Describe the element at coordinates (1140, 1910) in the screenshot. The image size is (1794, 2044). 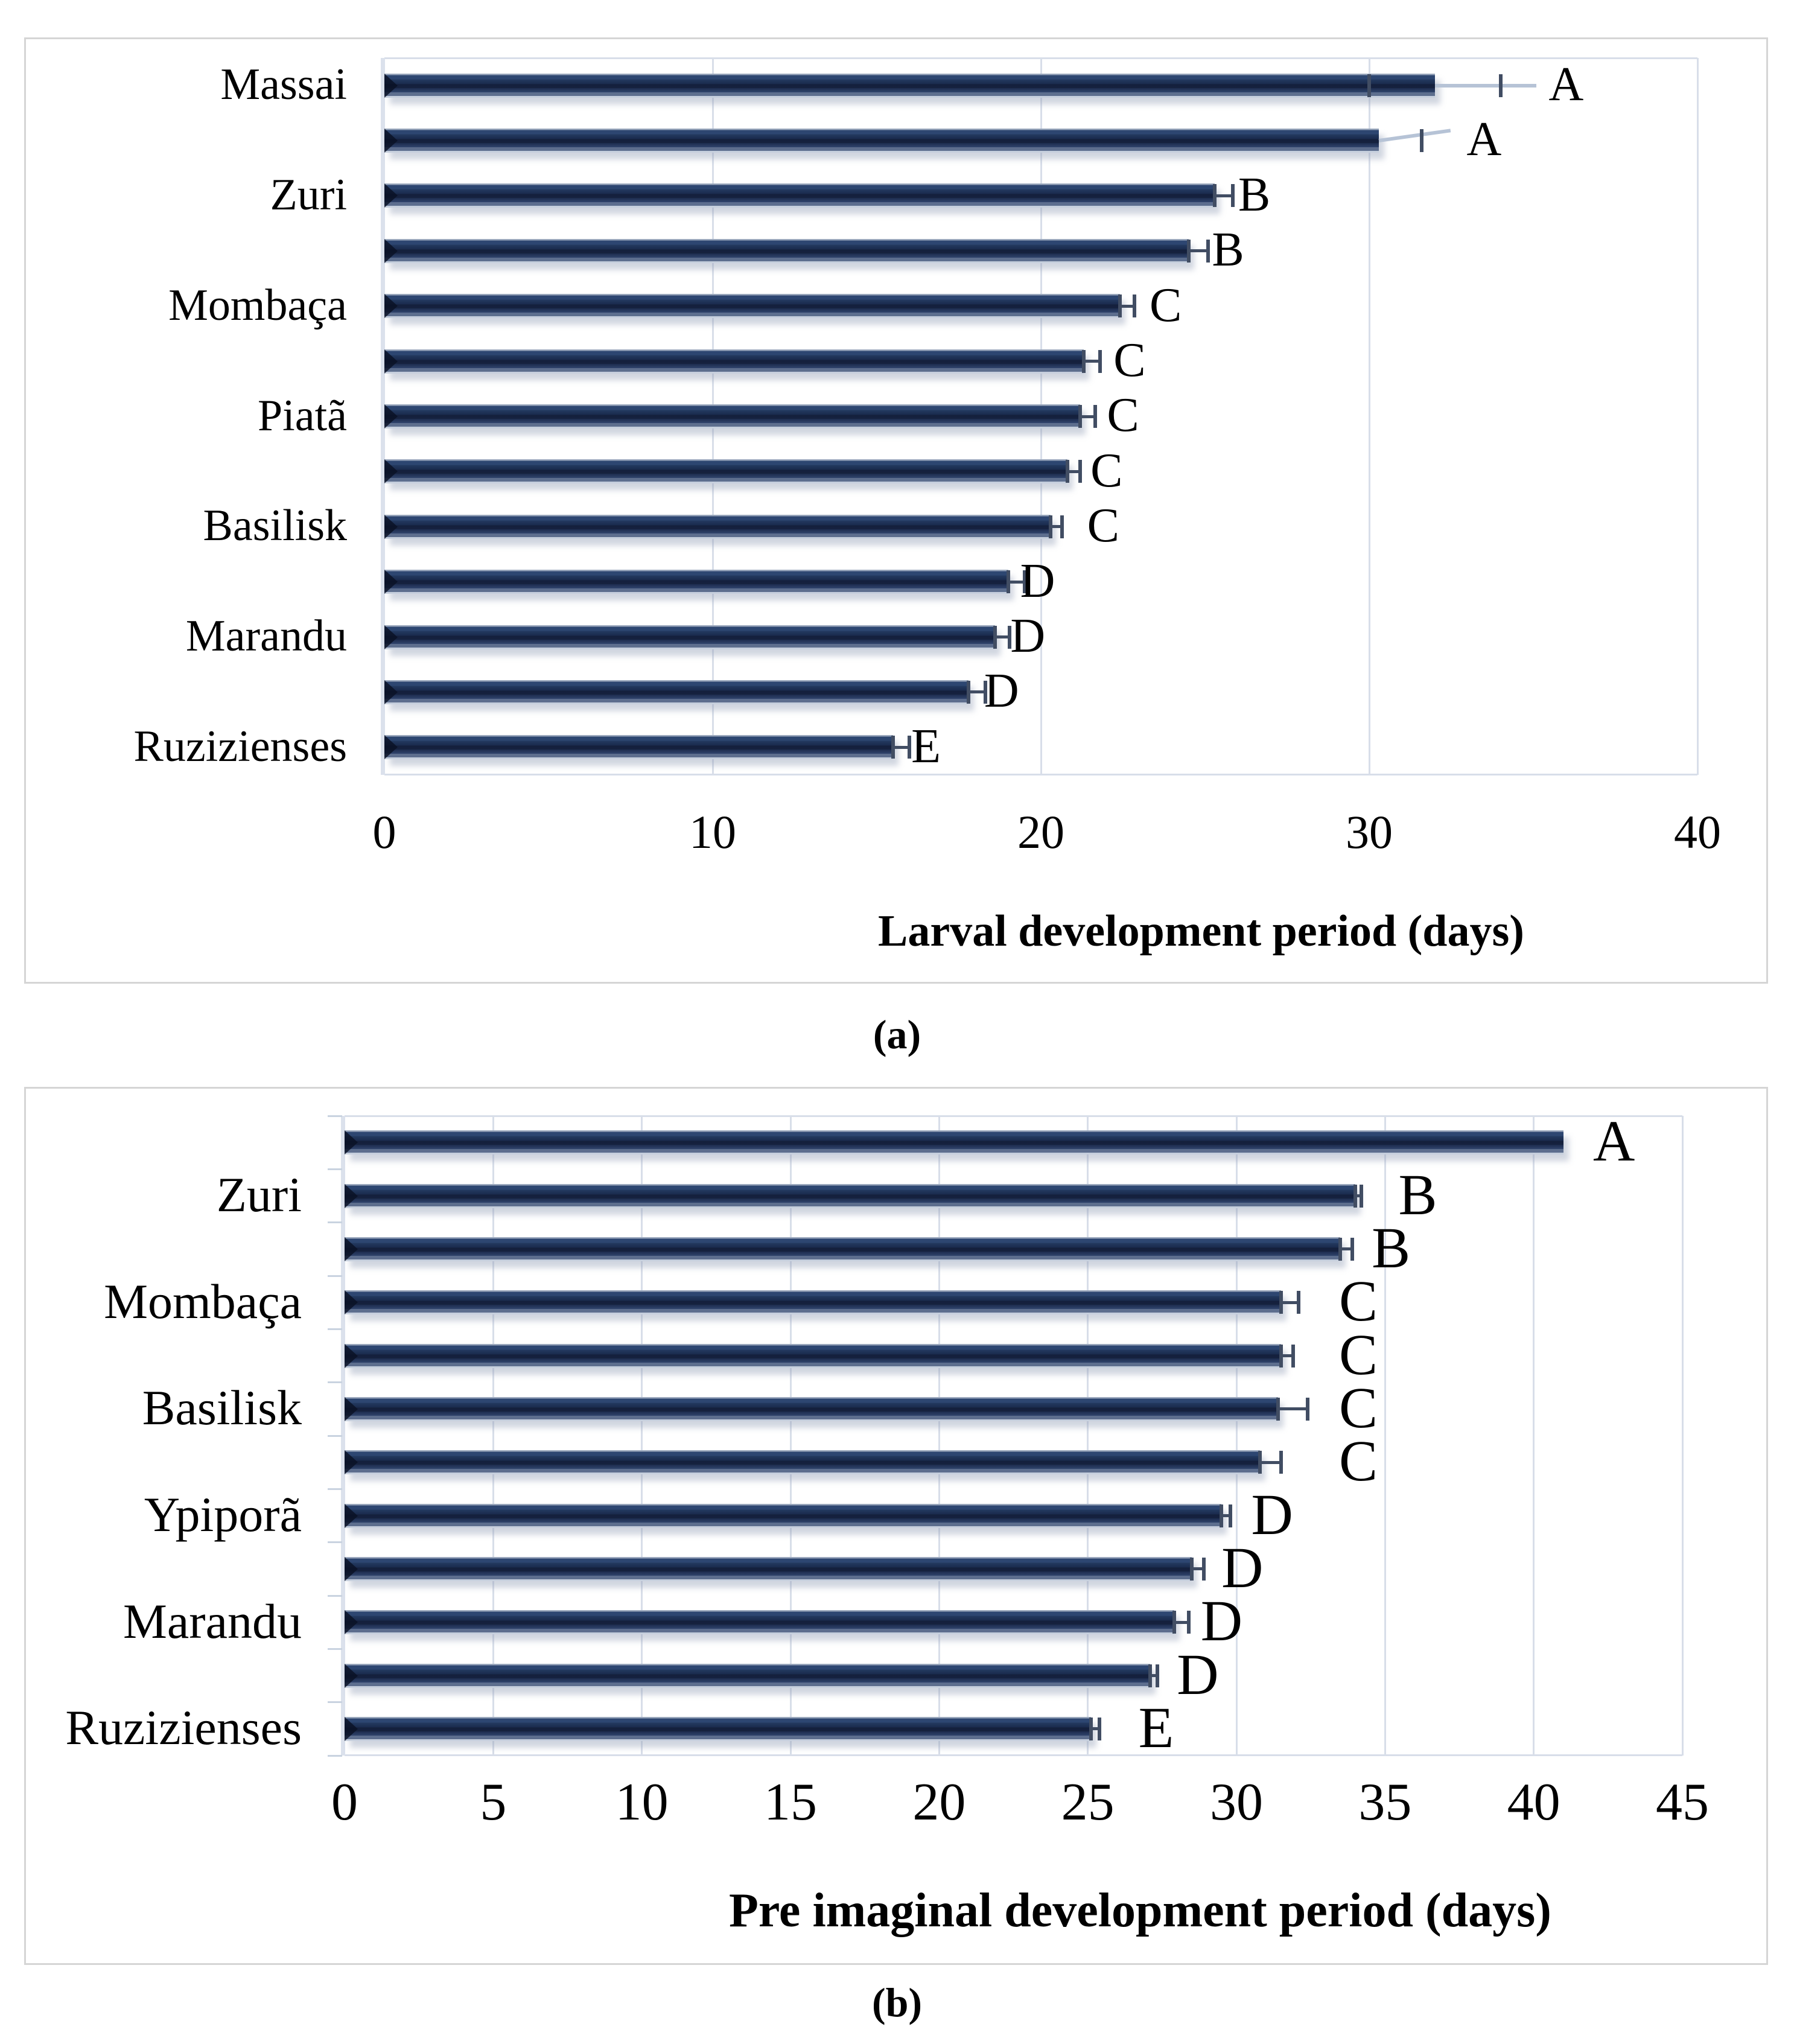
I see `x-axis-title-b: Pre imaginal development period (days)` at that location.